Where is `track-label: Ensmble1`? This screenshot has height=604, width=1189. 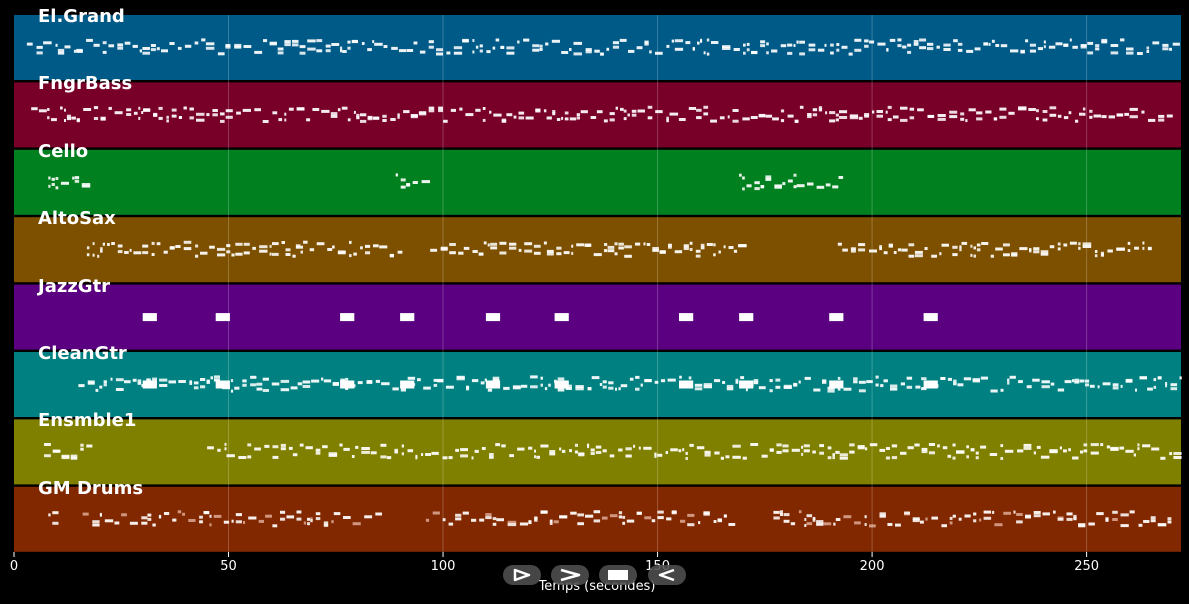 track-label: Ensmble1 is located at coordinates (87, 421).